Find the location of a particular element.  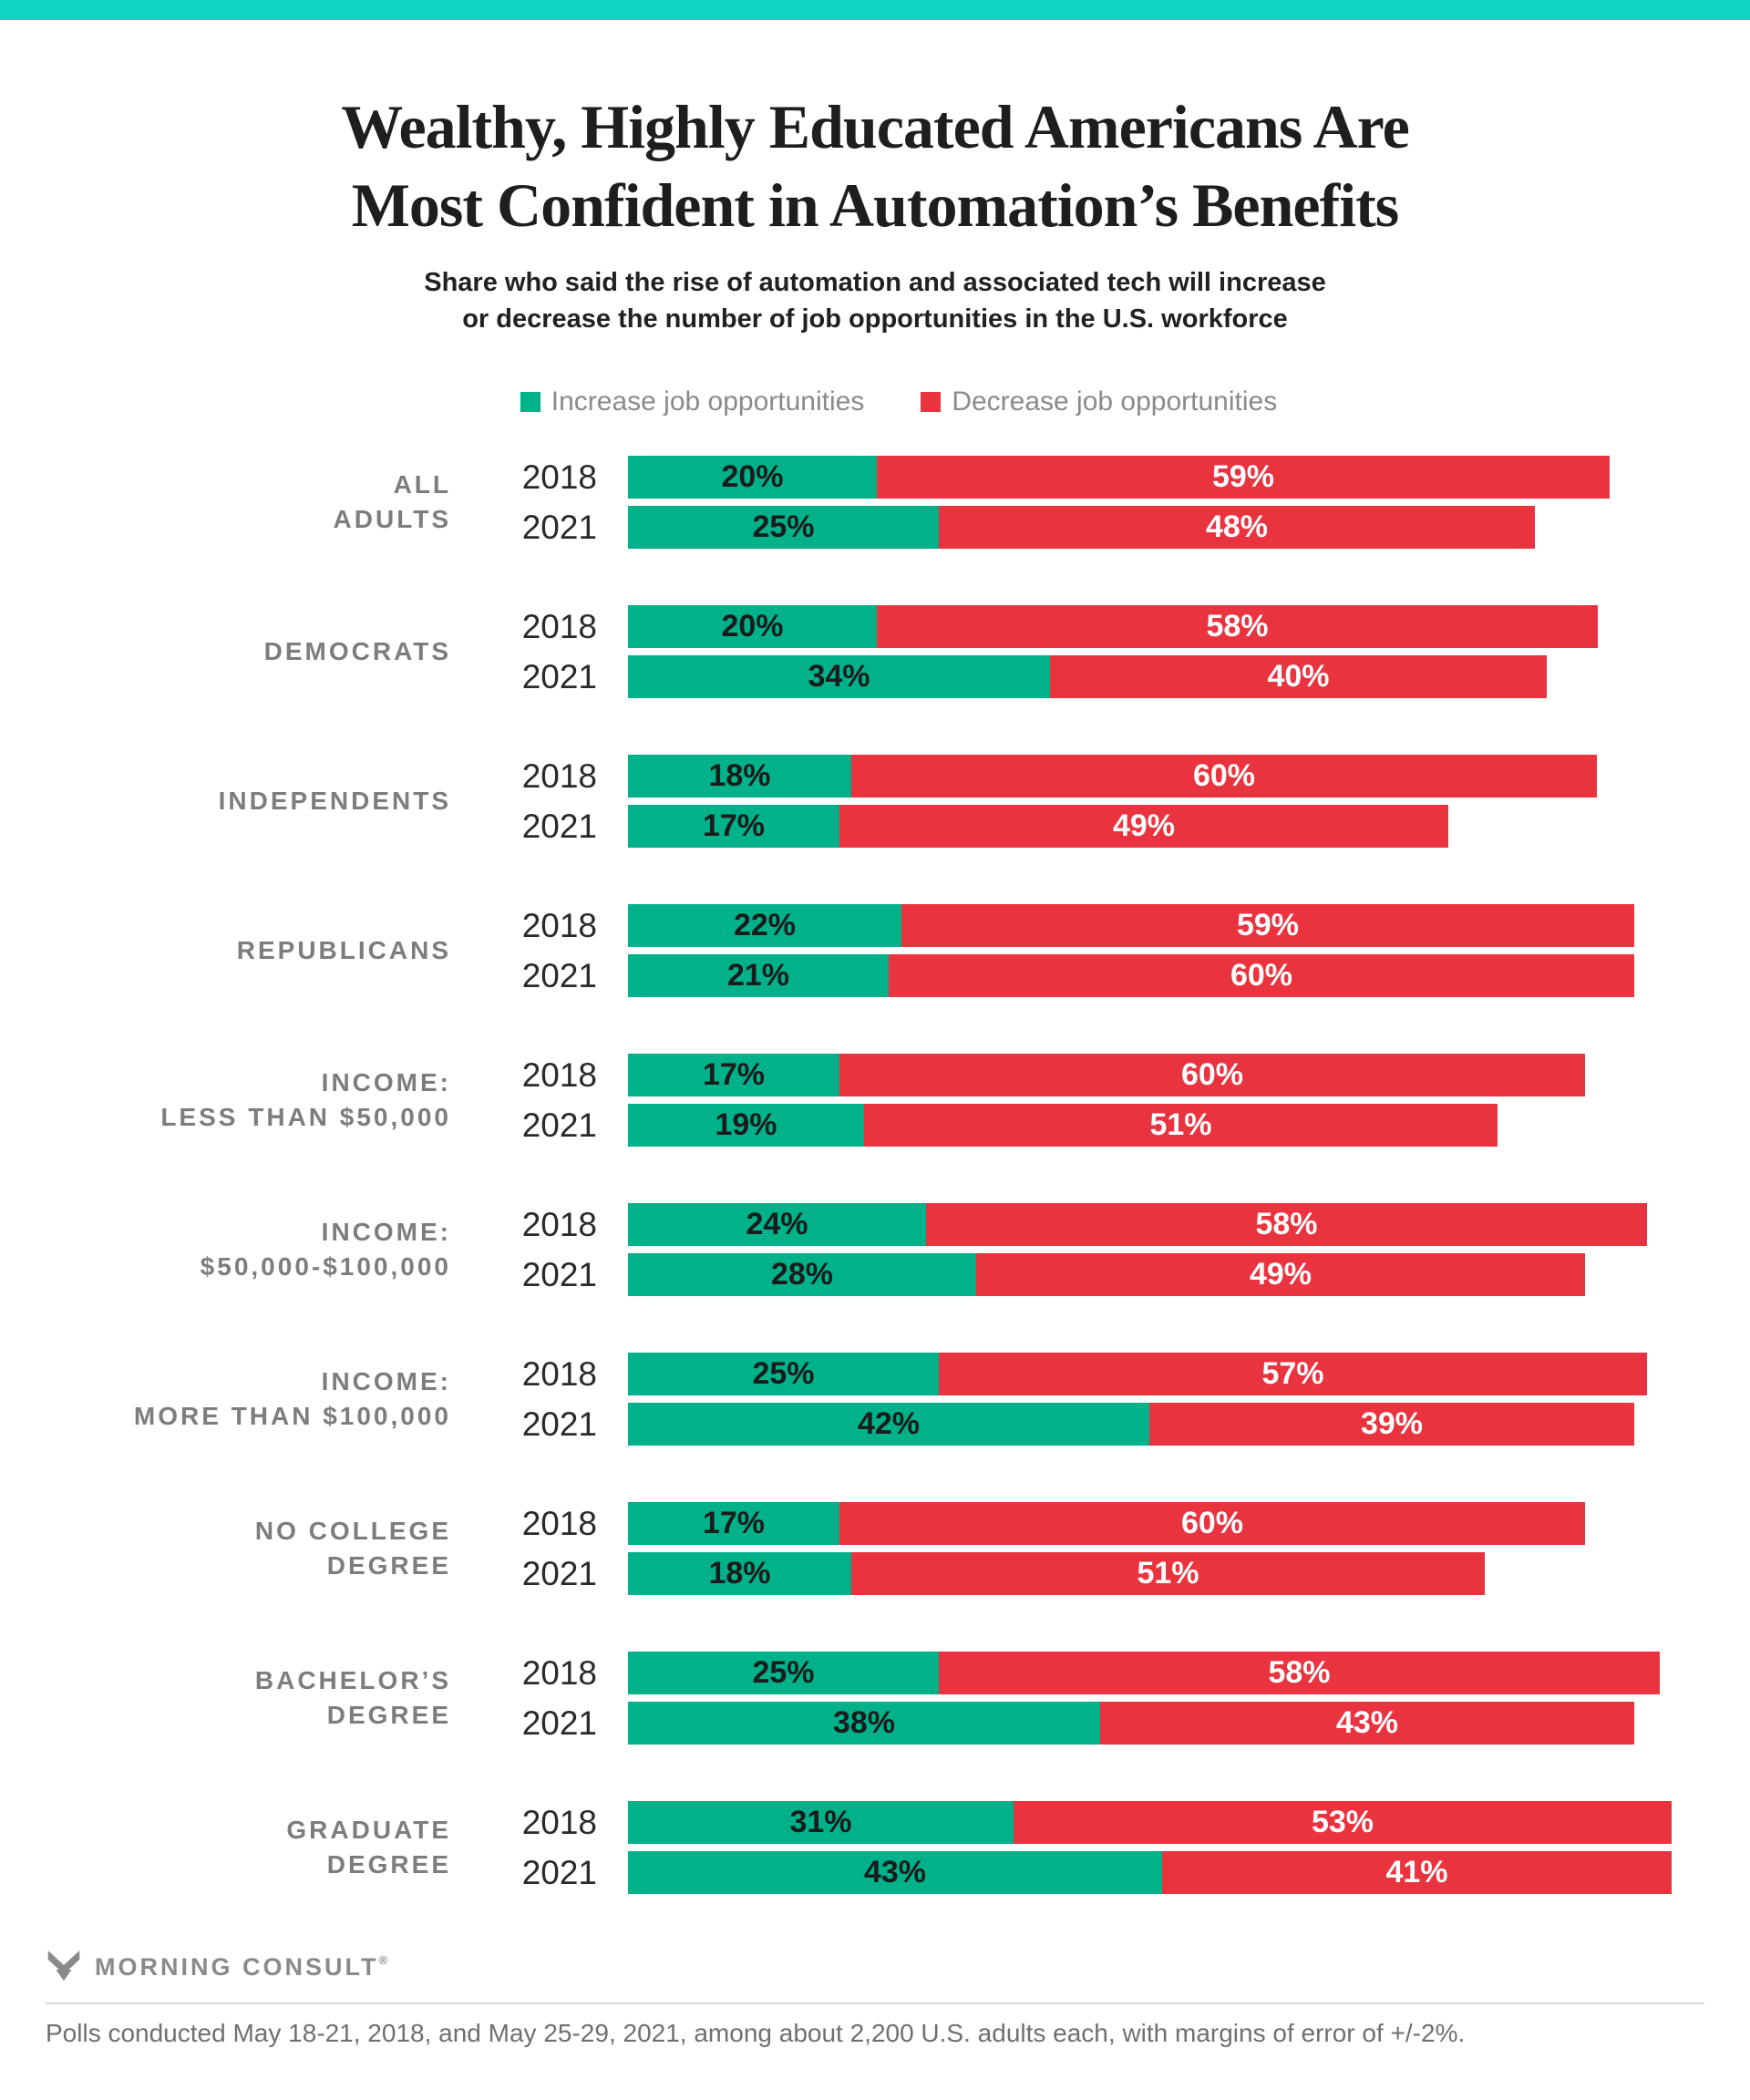

group-label: REPUBLICANS is located at coordinates (226, 950).